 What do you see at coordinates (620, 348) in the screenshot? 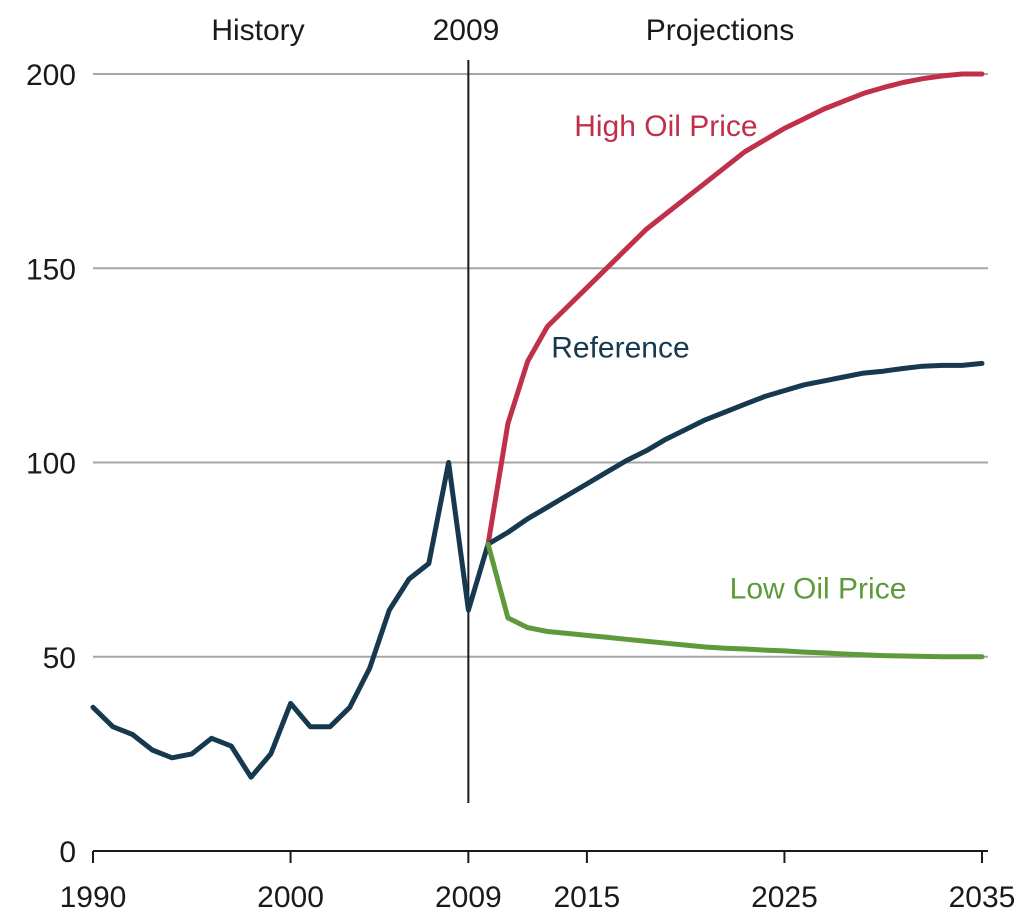
I see `series-label-reference: Reference` at bounding box center [620, 348].